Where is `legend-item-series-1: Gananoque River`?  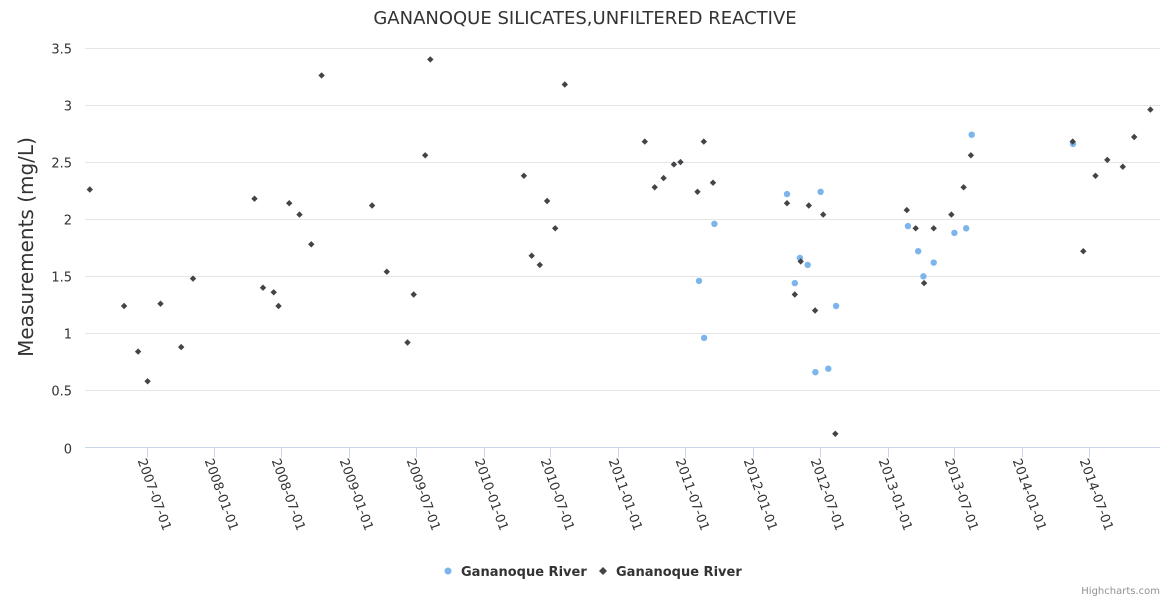
legend-item-series-1: Gananoque River is located at coordinates (516, 572).